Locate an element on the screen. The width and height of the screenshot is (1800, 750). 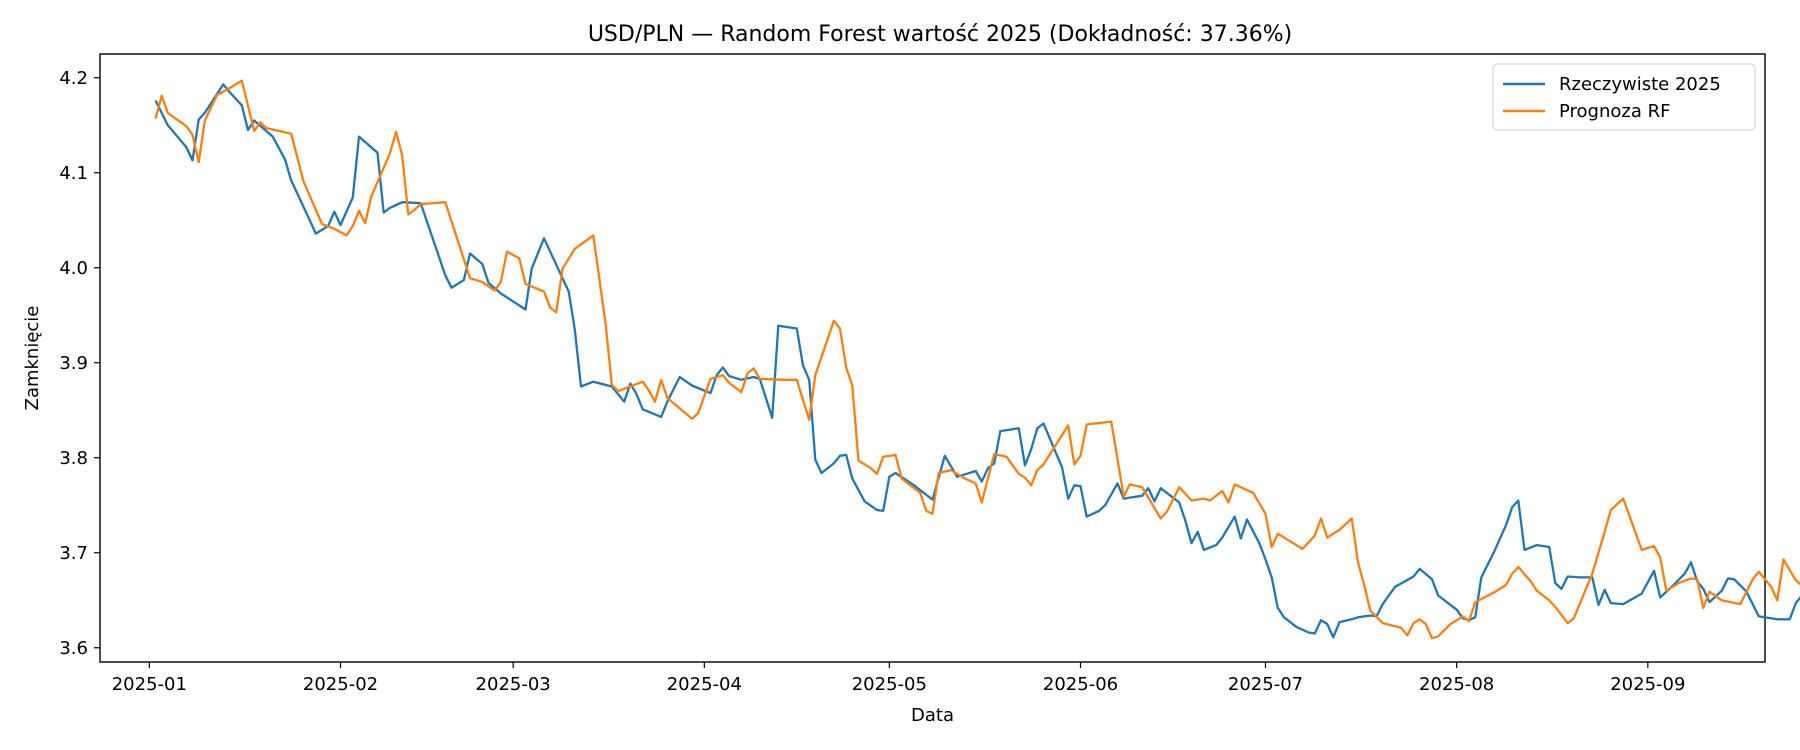
x-tick-label: 2025-06 is located at coordinates (1080, 684).